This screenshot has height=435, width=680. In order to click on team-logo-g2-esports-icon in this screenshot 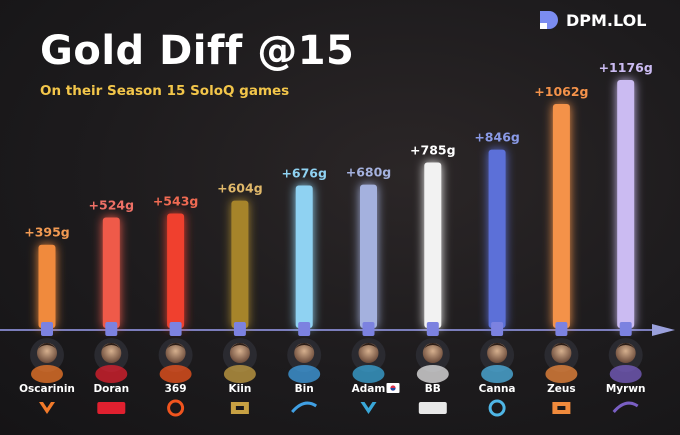, I will do `click(432, 408)`.